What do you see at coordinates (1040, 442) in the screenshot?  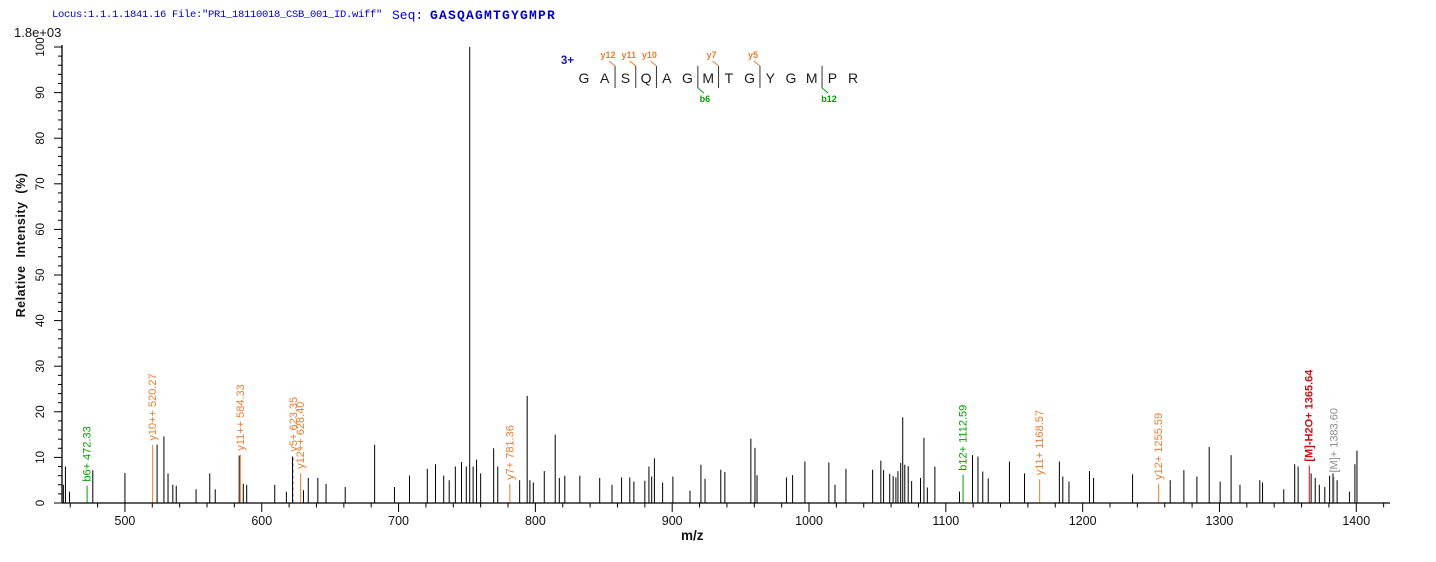 I see `peak-label: y11+ 1168.57` at bounding box center [1040, 442].